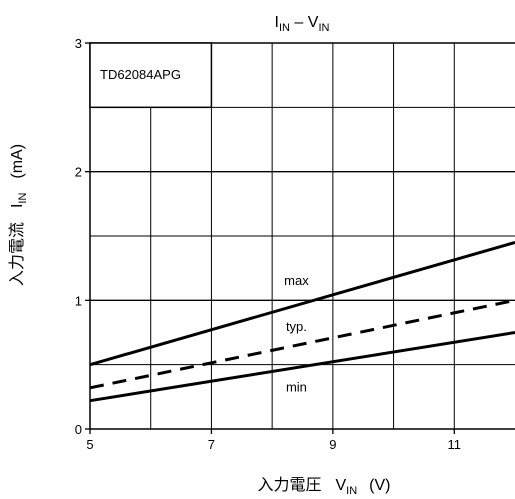 The image size is (515, 499). What do you see at coordinates (323, 28) in the screenshot?
I see `title-v-sub: IN` at bounding box center [323, 28].